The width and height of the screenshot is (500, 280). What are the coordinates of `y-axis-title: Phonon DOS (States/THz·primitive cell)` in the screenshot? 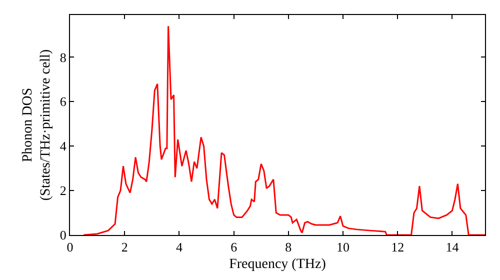 It's located at (37, 125).